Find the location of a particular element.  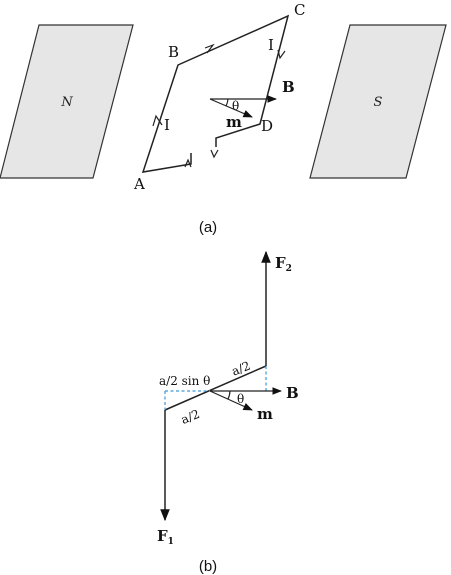

caption-a: (a) is located at coordinates (208, 227).